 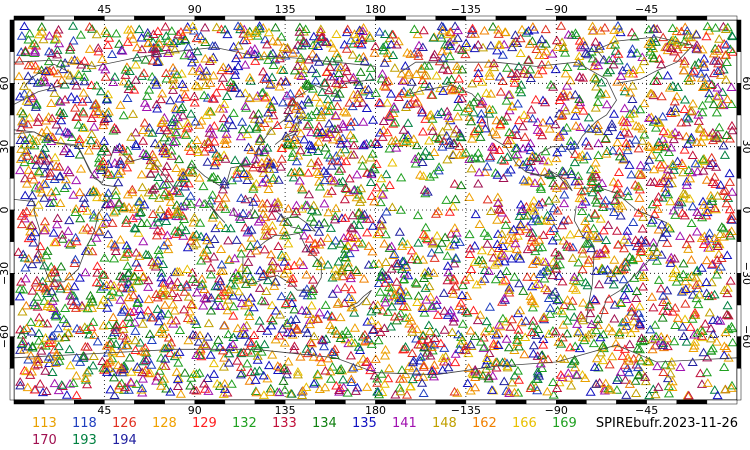 What do you see at coordinates (104, 9) in the screenshot?
I see `top-longitude-label: 45` at bounding box center [104, 9].